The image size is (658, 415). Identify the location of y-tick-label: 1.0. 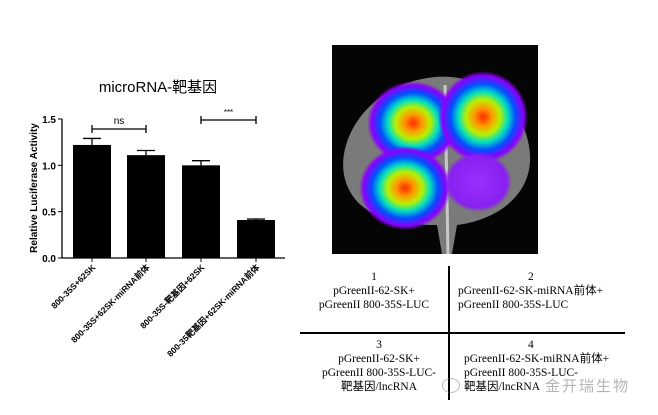
(49, 166).